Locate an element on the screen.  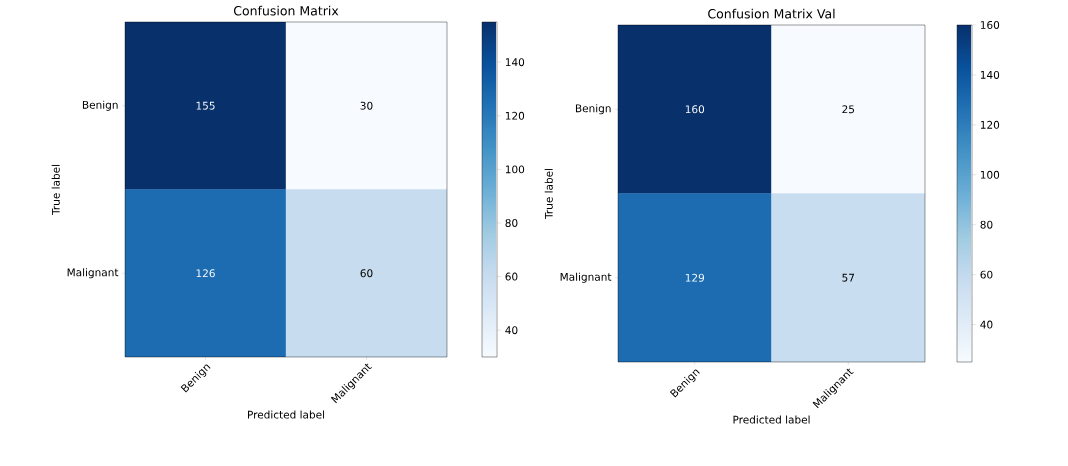
data-label: 57 is located at coordinates (848, 277).